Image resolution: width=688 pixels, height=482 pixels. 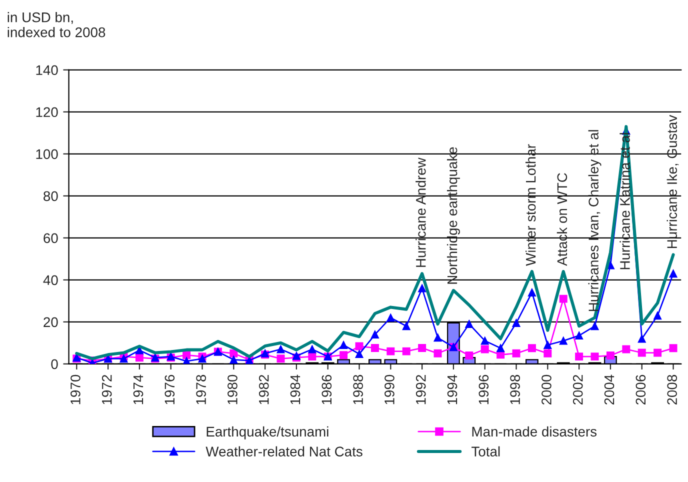 I want to click on y-tick-label: 80, so click(x=51, y=196).